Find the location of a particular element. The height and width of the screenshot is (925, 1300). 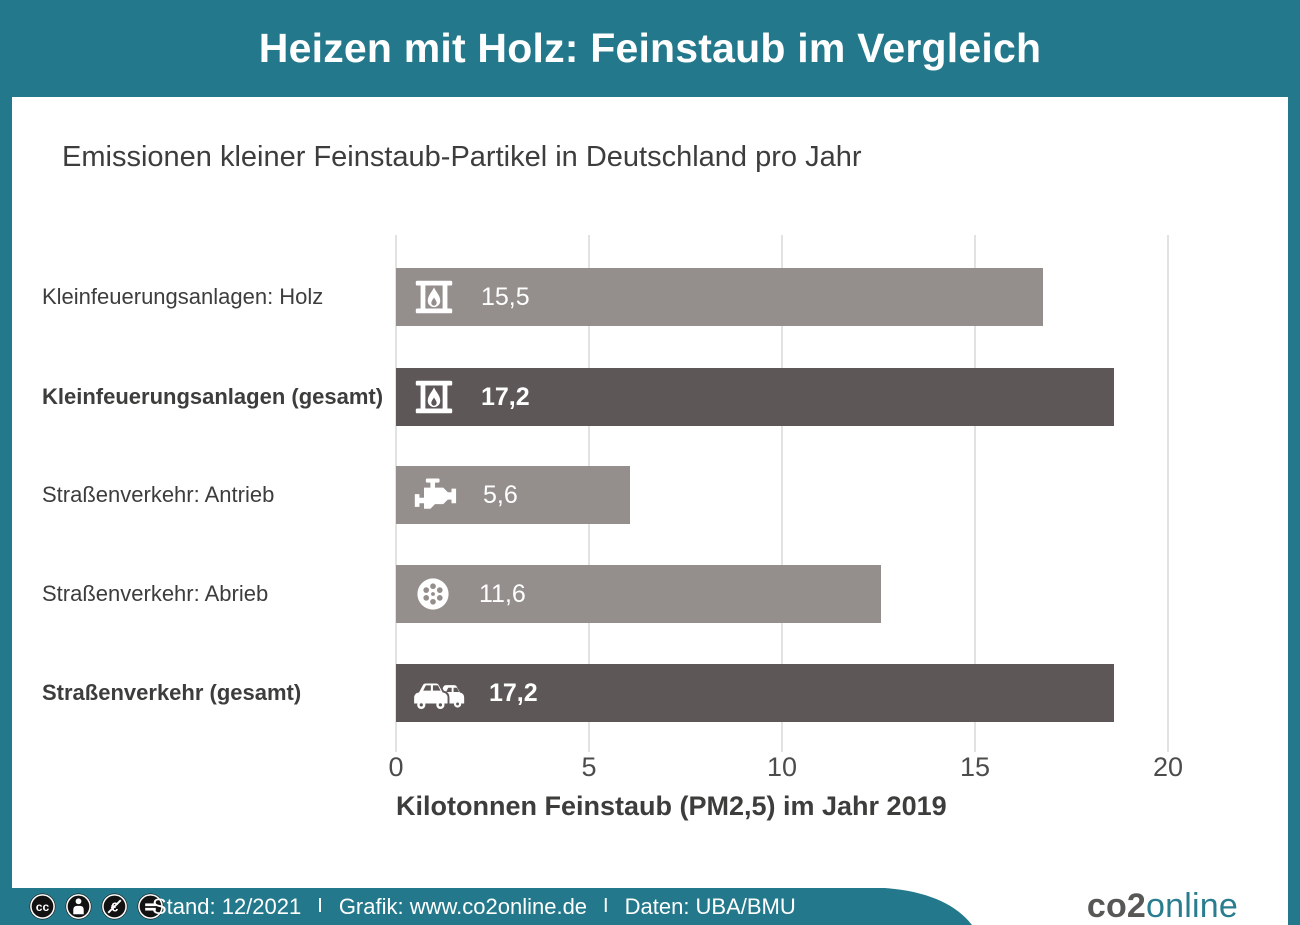

x-tick-label: 0 is located at coordinates (396, 767).